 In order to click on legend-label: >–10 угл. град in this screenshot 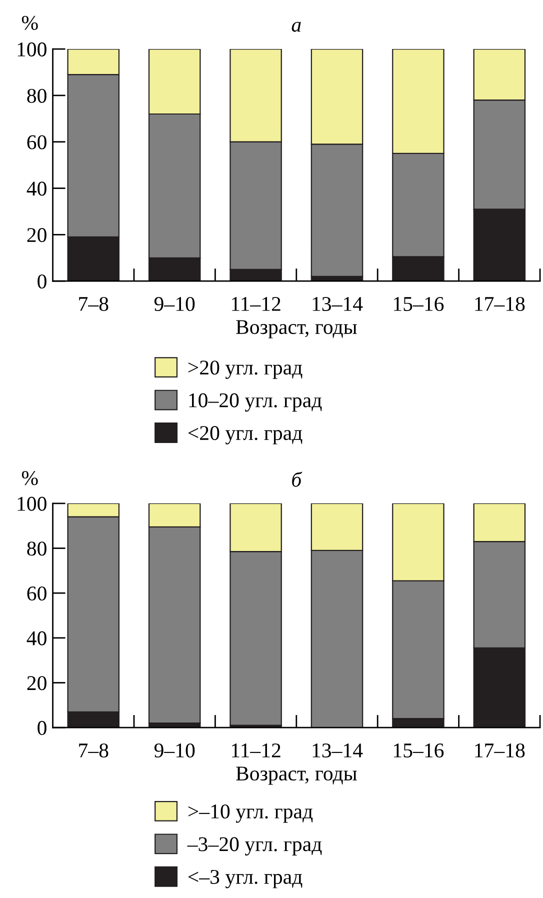, I will do `click(250, 813)`.